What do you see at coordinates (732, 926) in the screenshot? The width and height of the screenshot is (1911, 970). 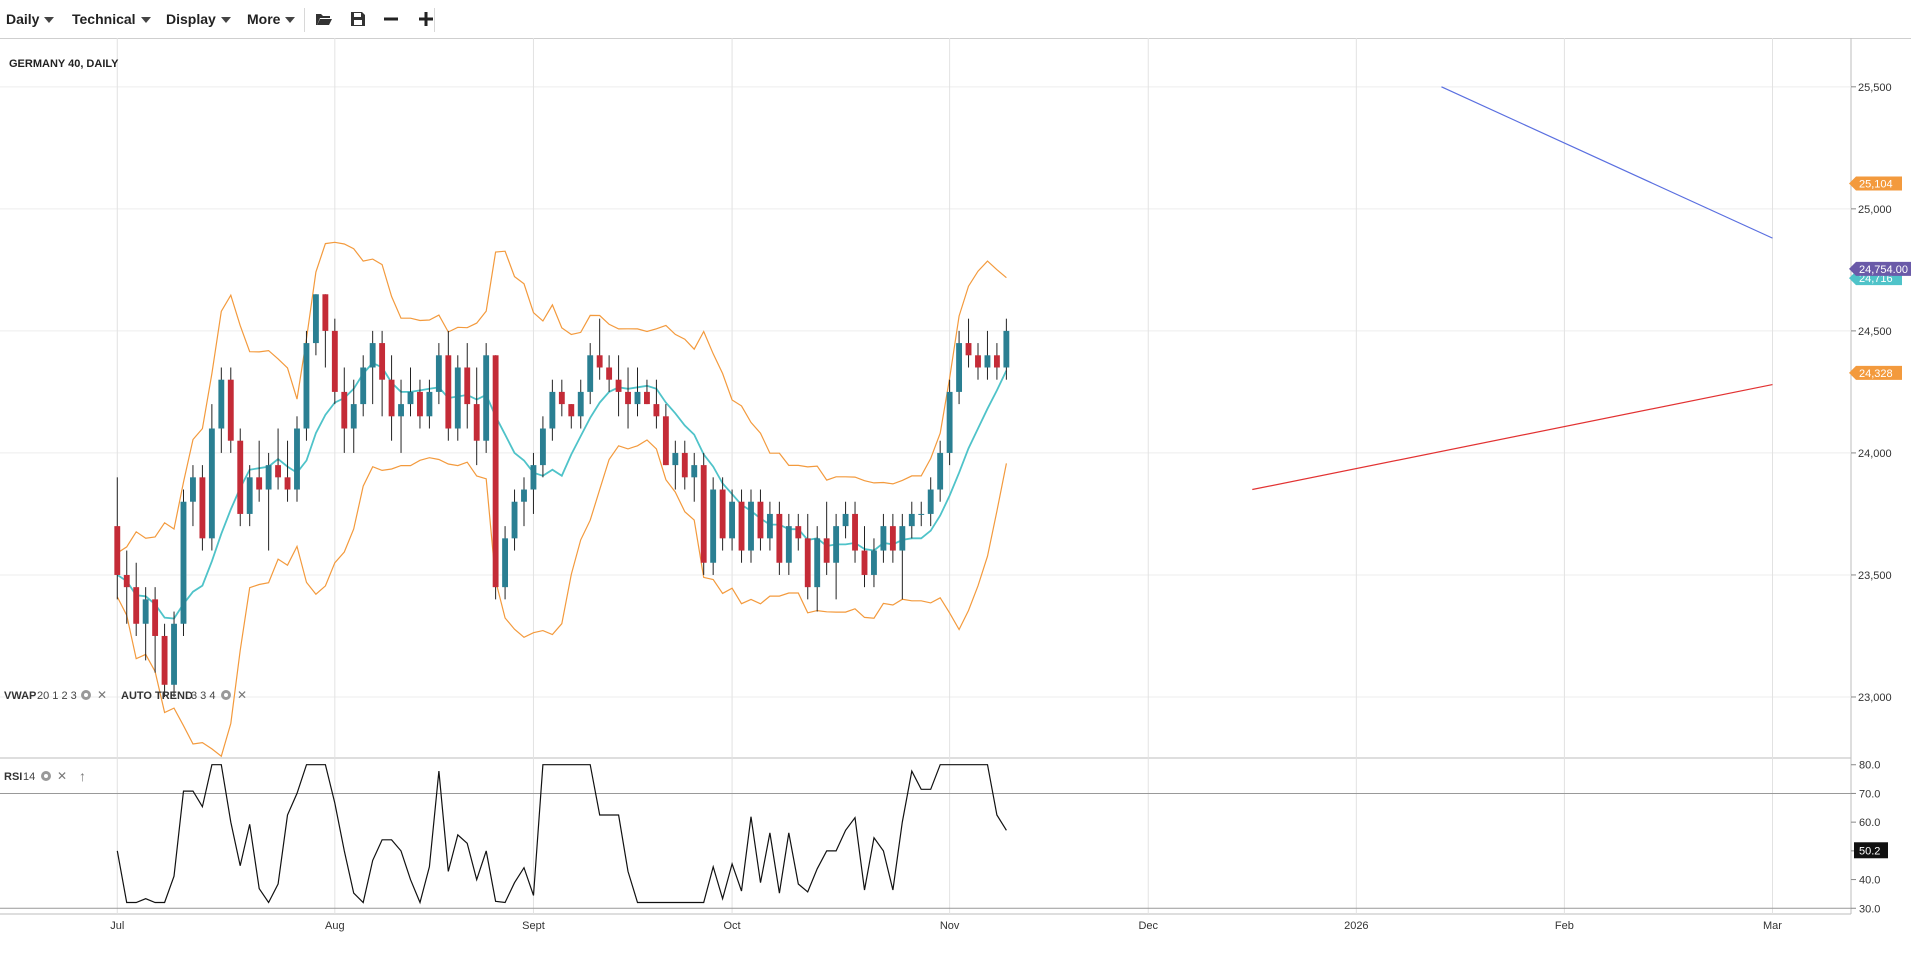 I see `month-label: Oct` at bounding box center [732, 926].